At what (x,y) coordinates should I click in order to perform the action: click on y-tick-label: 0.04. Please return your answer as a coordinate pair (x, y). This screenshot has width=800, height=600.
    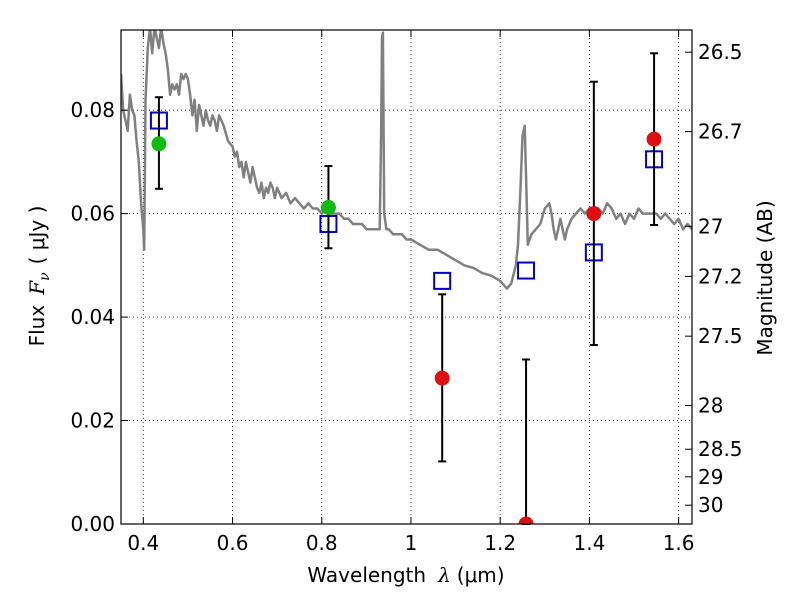
    Looking at the image, I should click on (92, 317).